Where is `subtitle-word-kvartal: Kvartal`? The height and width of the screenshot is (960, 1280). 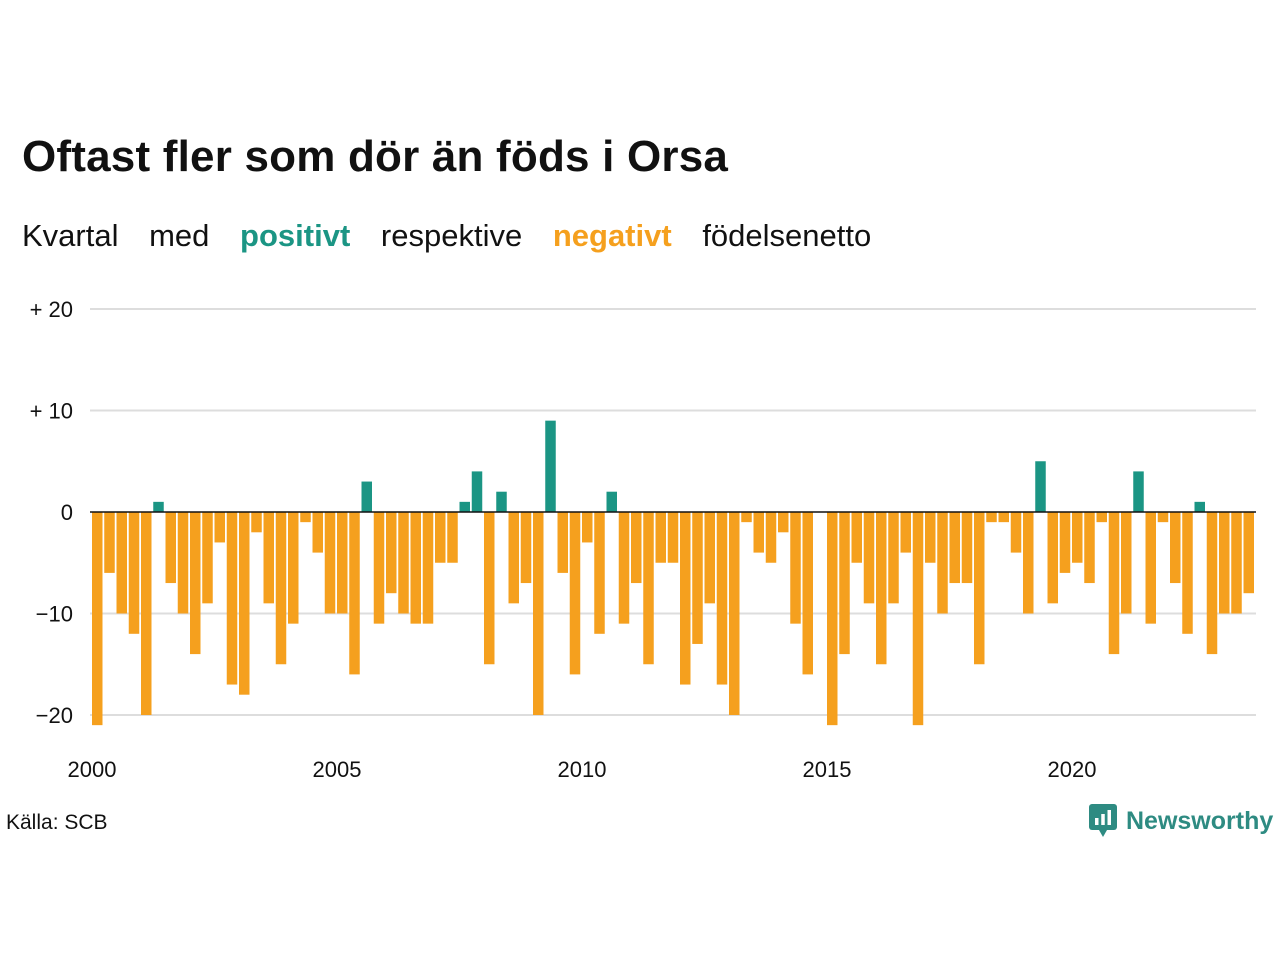 subtitle-word-kvartal: Kvartal is located at coordinates (70, 235).